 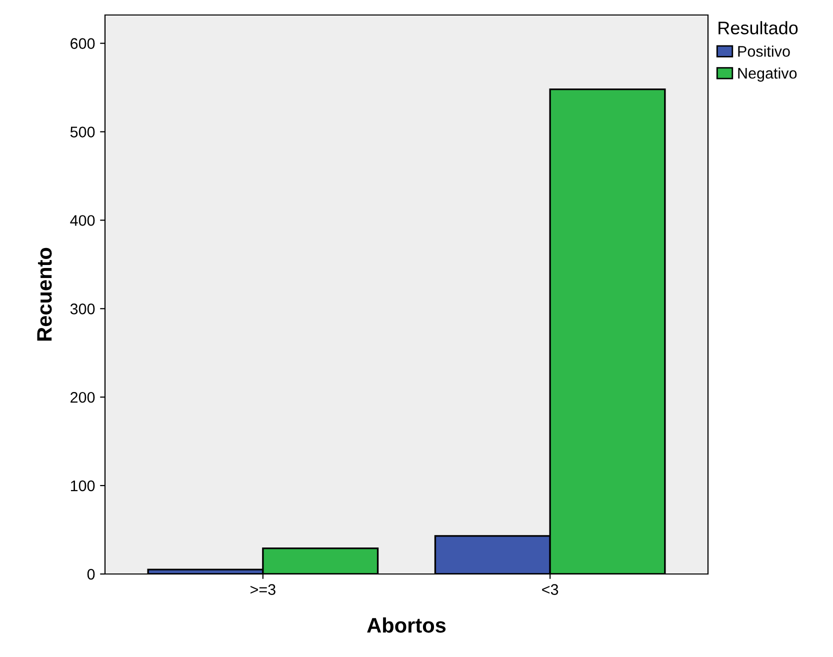 What do you see at coordinates (764, 51) in the screenshot?
I see `legend-label: Positivo` at bounding box center [764, 51].